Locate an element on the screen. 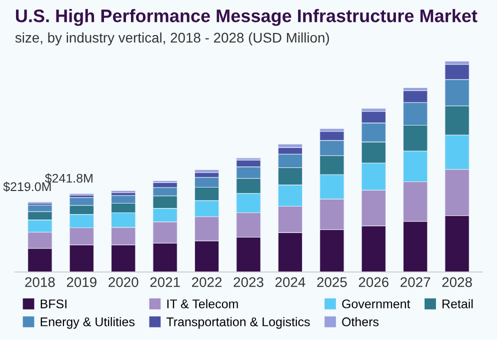 The image size is (497, 340). annotation: $241.8M is located at coordinates (68, 178).